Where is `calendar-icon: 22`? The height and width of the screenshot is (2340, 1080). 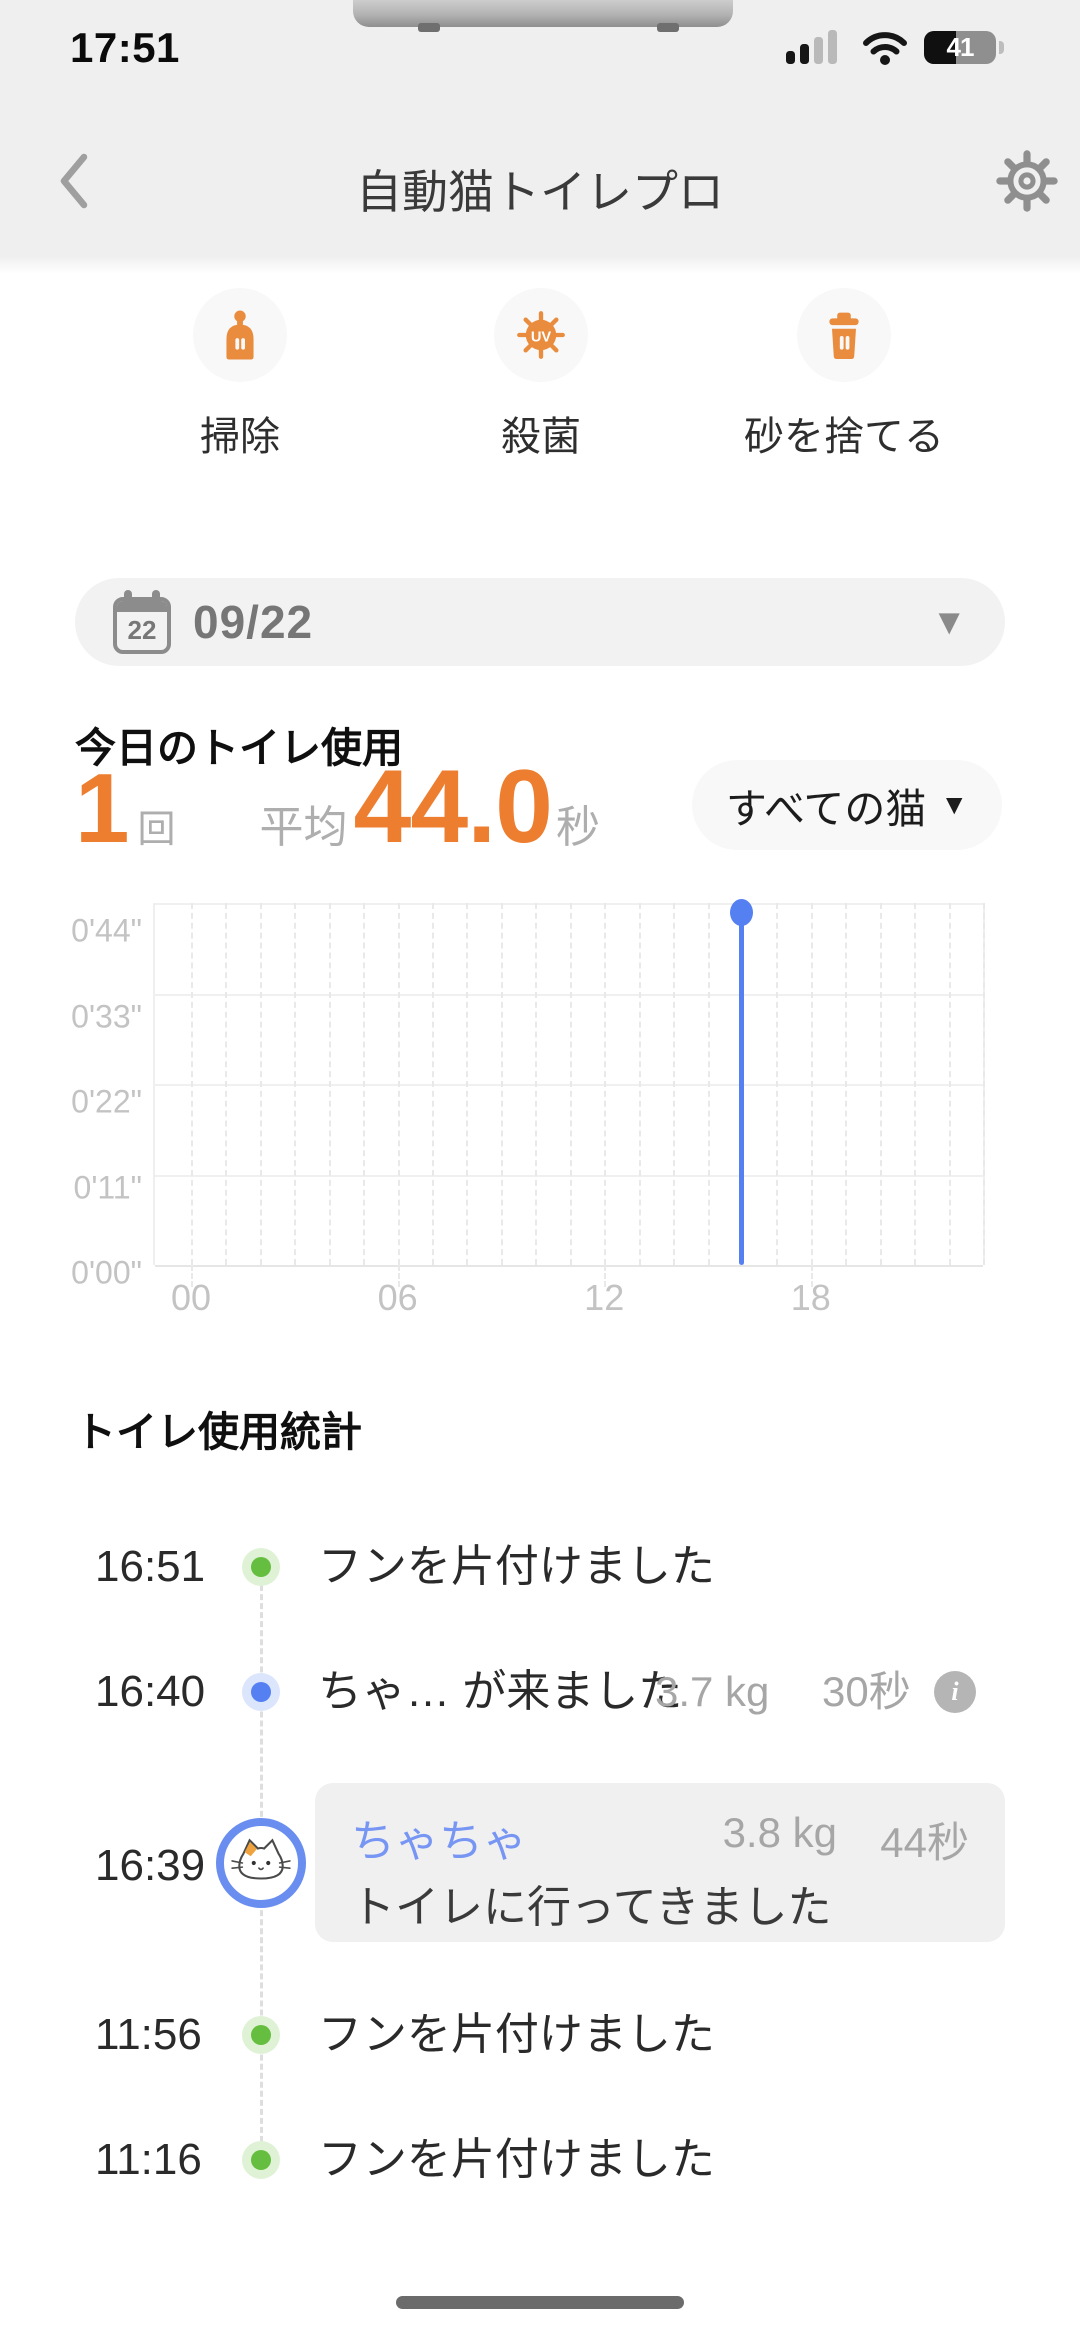 calendar-icon: 22 is located at coordinates (142, 622).